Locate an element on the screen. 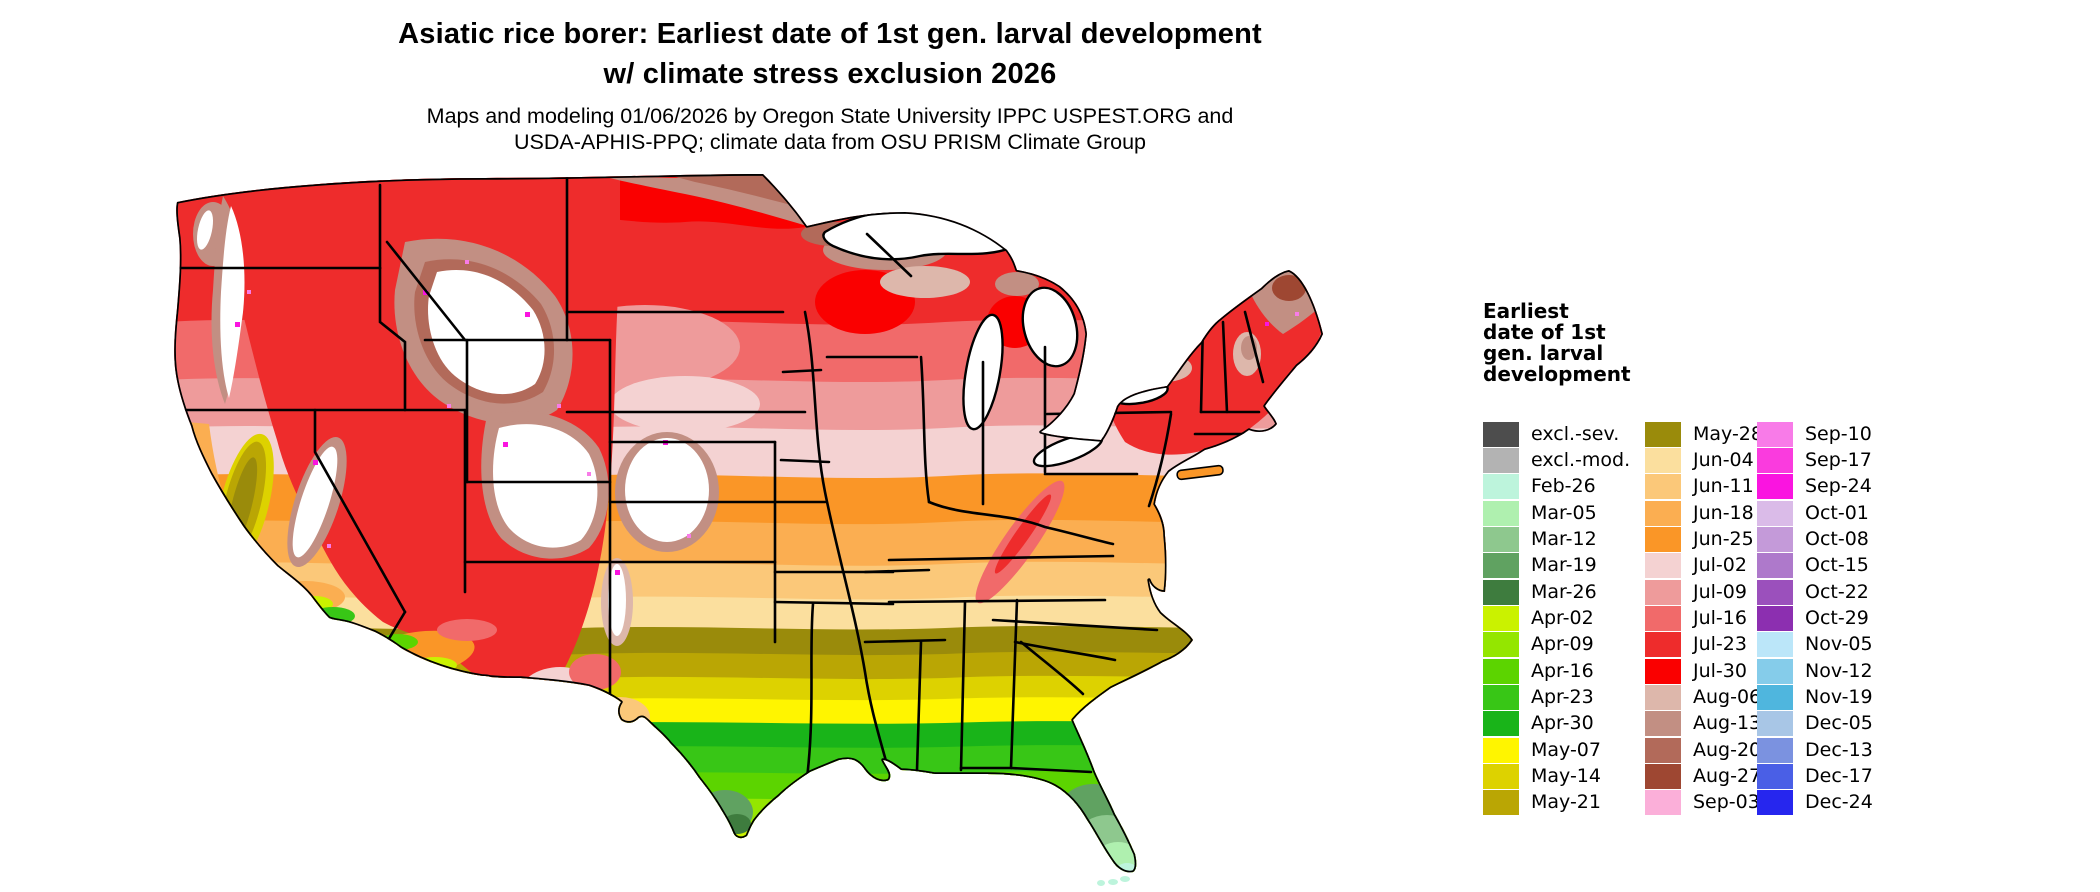 This screenshot has width=2100, height=892. legend-title-line: gen. larval is located at coordinates (1543, 353).